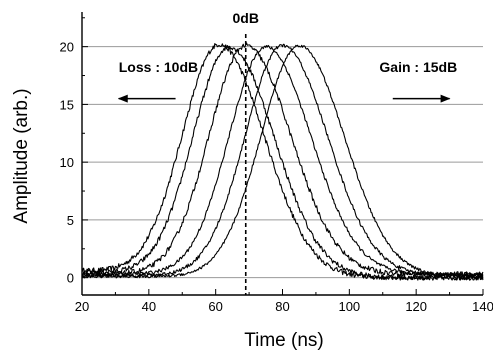 Image resolution: width=493 pixels, height=354 pixels. Describe the element at coordinates (67, 162) in the screenshot. I see `y-tick-label-10: 10` at that location.